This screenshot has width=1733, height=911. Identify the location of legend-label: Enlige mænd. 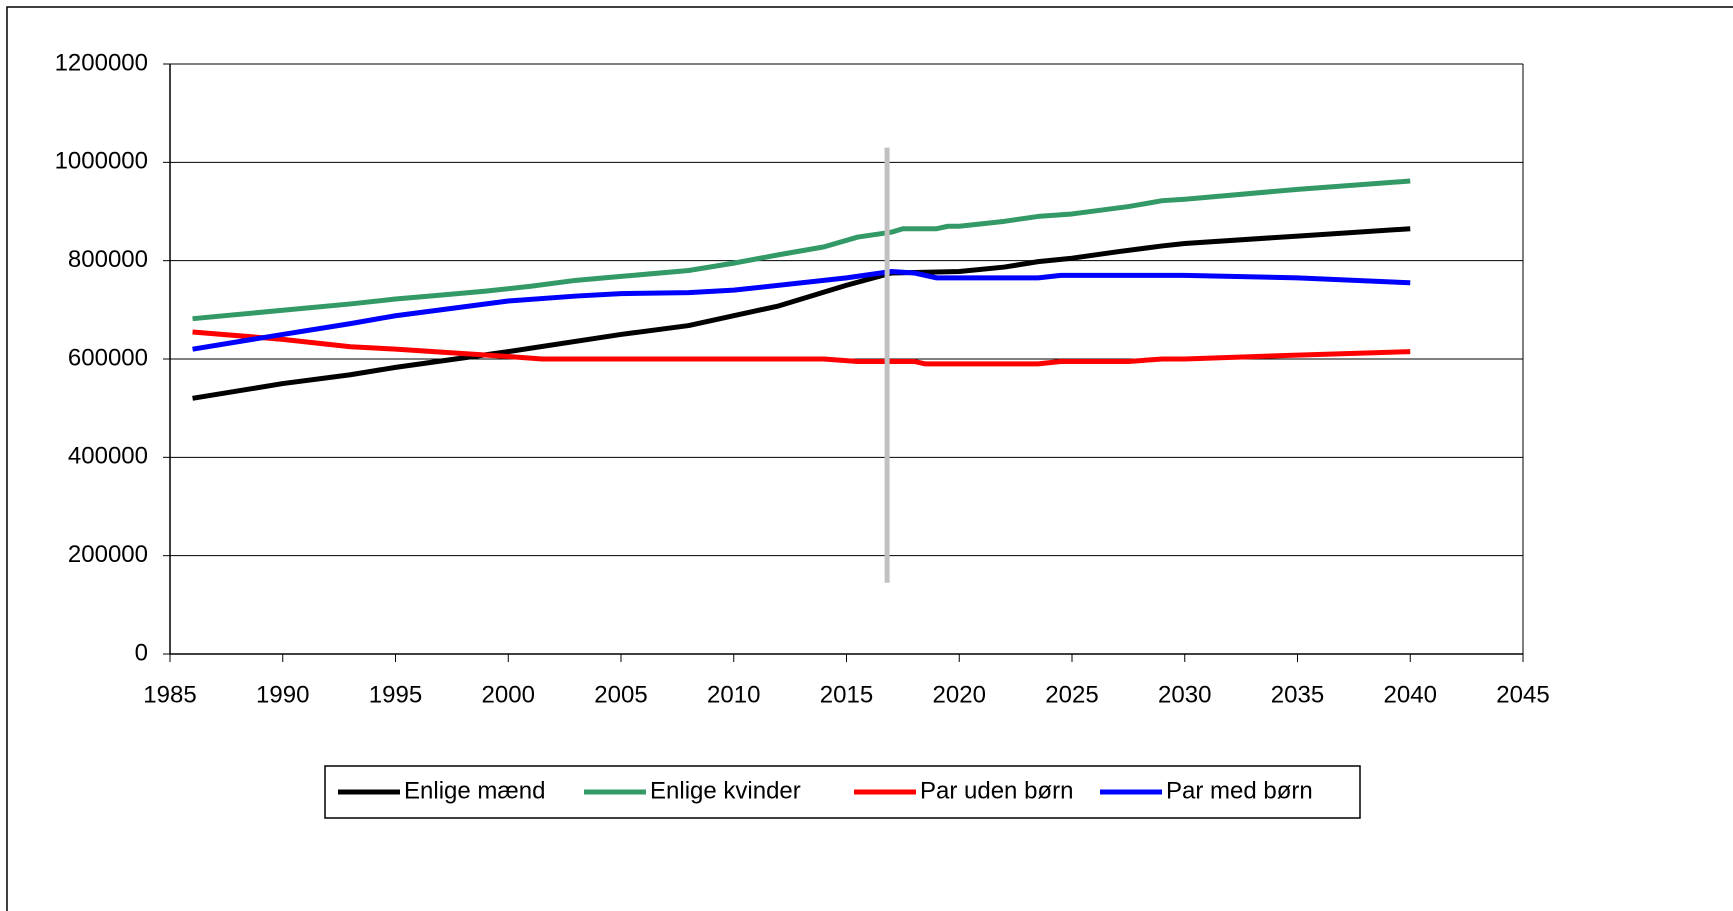
(474, 790).